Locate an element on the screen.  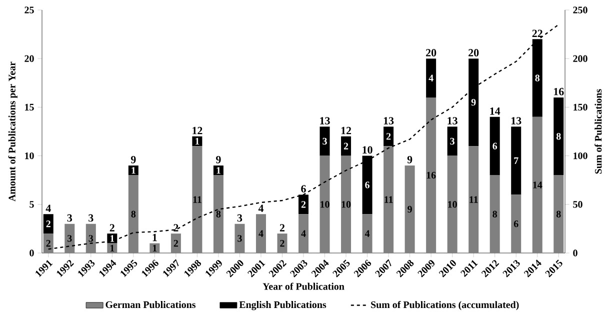
y2-tick-label: 200 is located at coordinates (580, 58).